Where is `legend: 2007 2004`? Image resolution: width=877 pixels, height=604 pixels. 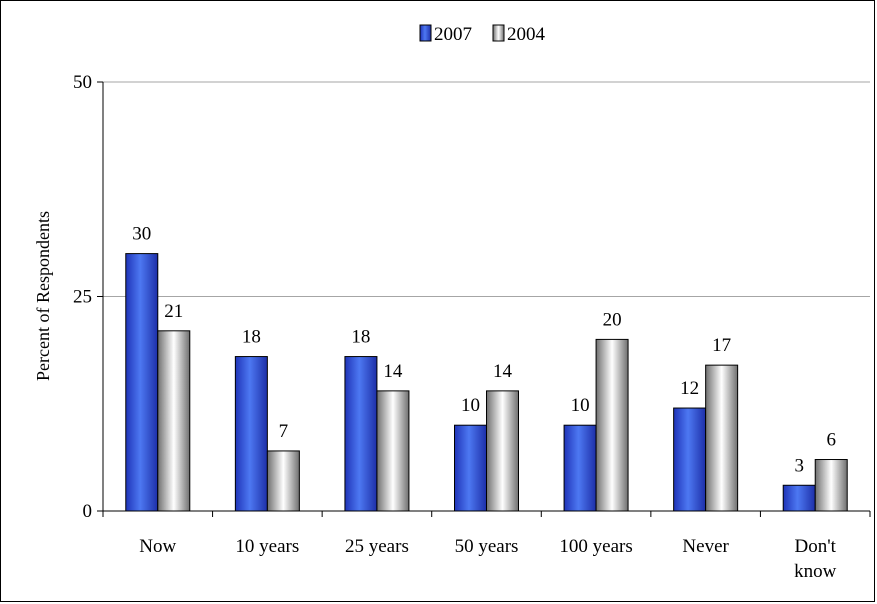 legend: 2007 2004 is located at coordinates (482, 34).